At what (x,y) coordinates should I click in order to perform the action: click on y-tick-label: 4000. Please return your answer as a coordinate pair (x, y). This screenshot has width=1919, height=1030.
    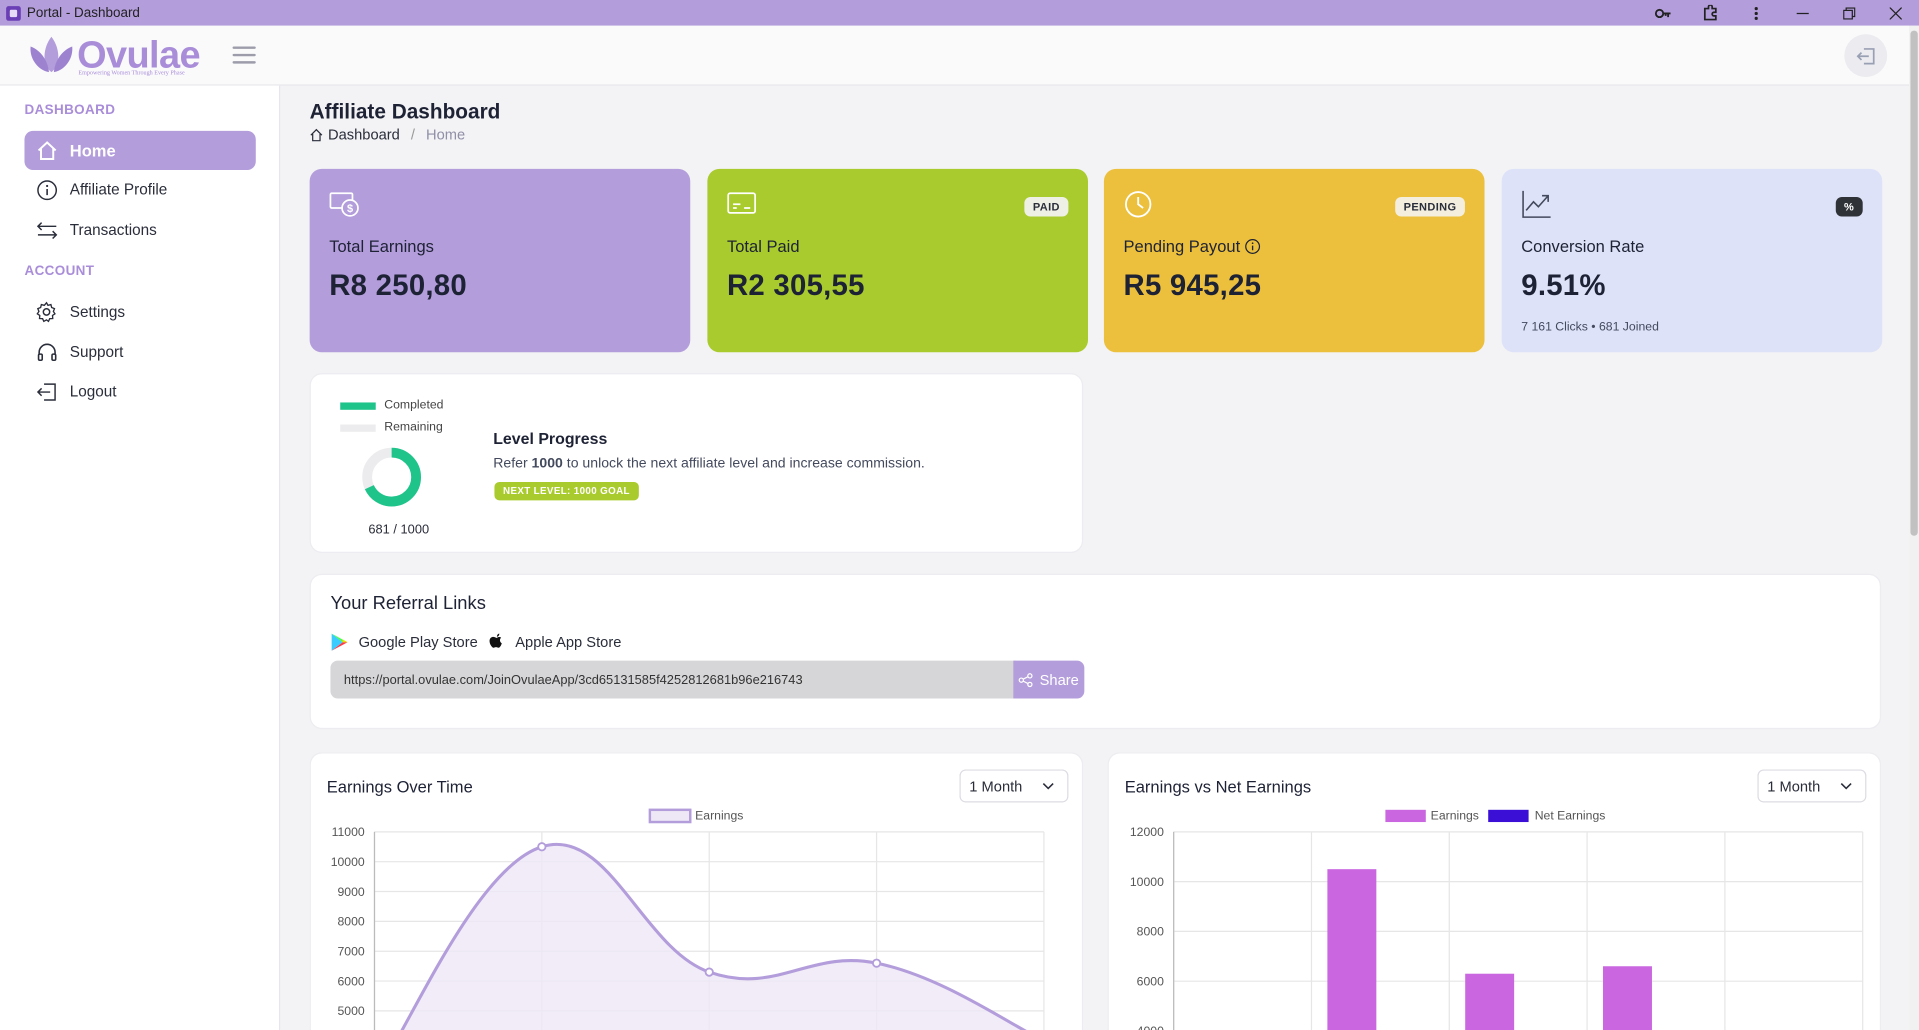
    Looking at the image, I should click on (1150, 1027).